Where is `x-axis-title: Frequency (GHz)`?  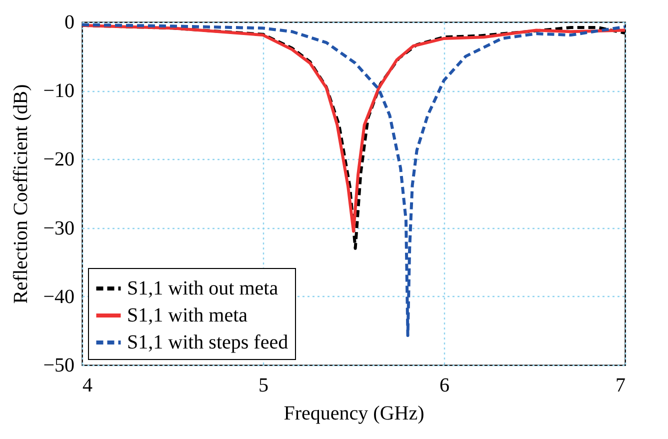
x-axis-title: Frequency (GHz) is located at coordinates (354, 413).